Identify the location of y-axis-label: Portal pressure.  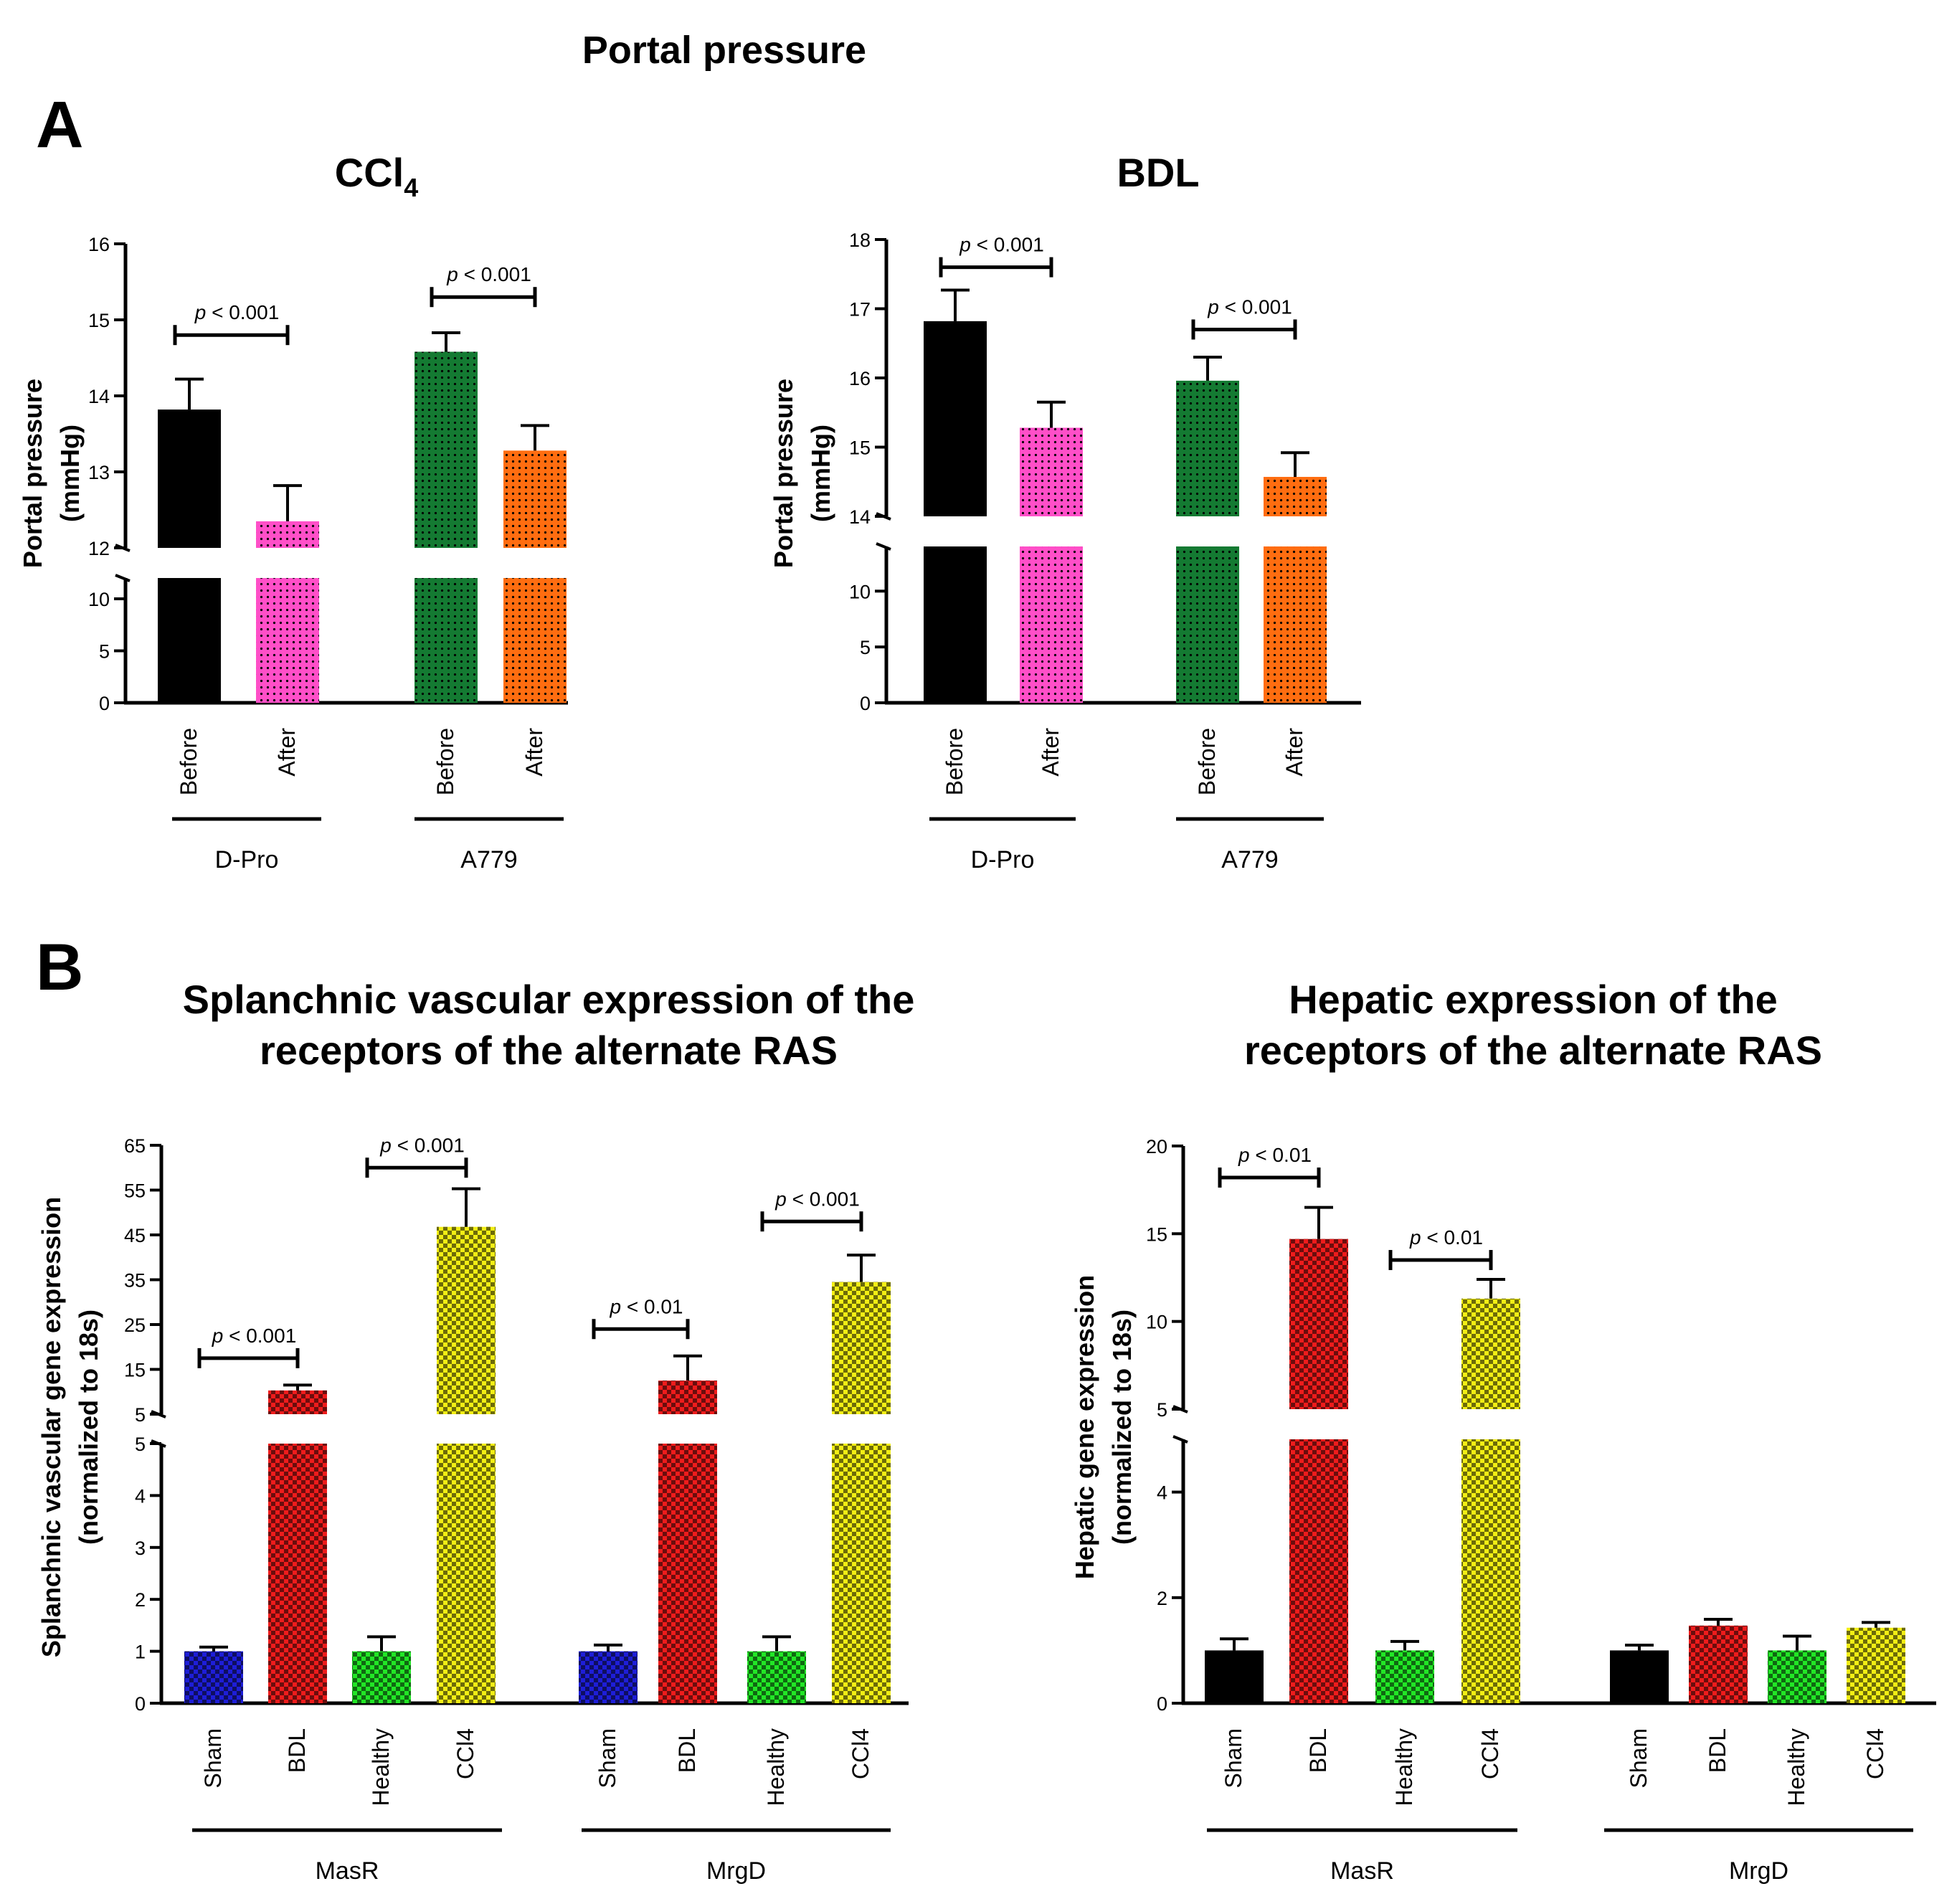
(783, 473).